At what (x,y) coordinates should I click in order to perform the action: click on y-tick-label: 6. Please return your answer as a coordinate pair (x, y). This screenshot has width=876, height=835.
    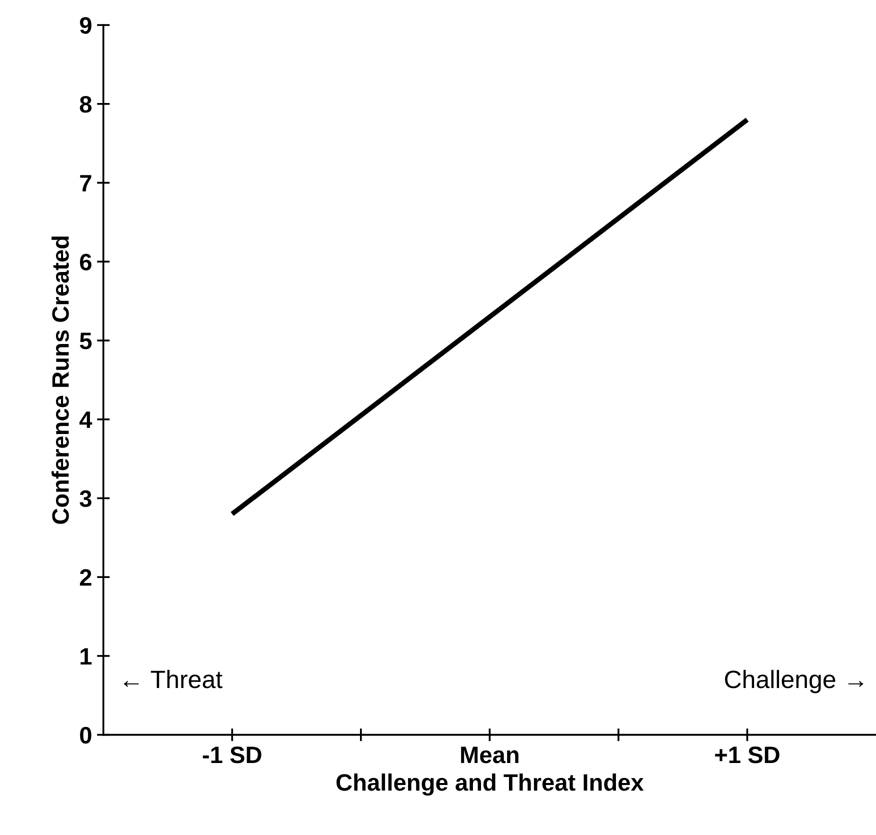
    Looking at the image, I should click on (86, 262).